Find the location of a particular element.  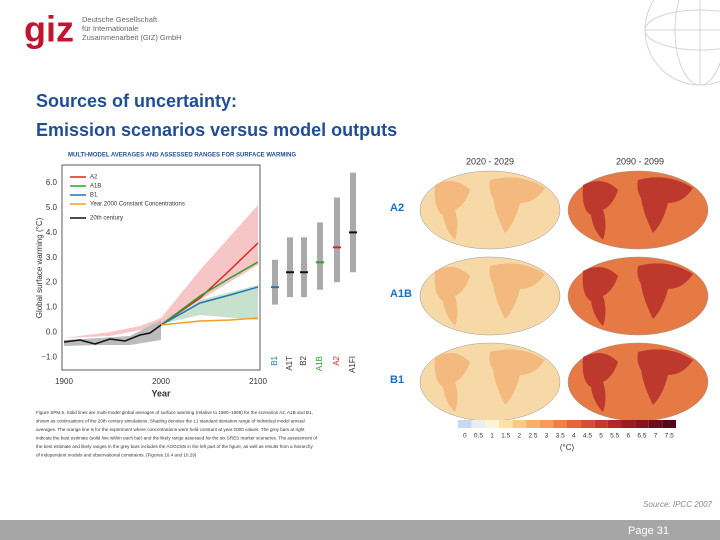

b1-line is located at coordinates (209, 306).